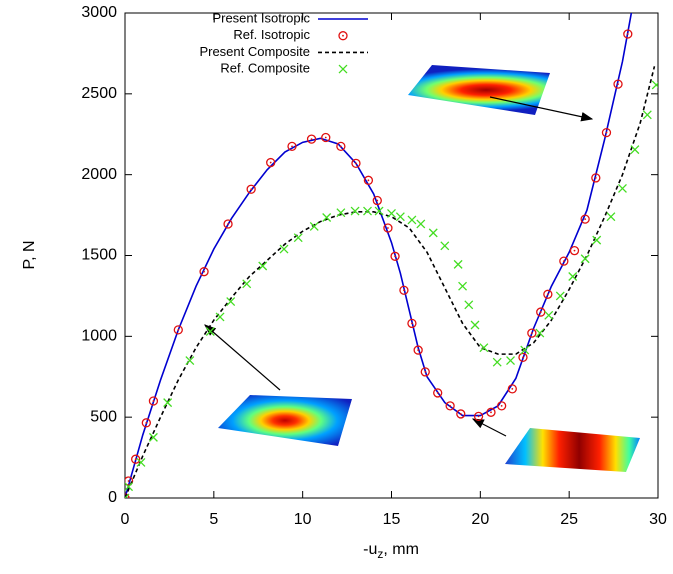  What do you see at coordinates (569, 519) in the screenshot?
I see `x-tick-label: 25` at bounding box center [569, 519].